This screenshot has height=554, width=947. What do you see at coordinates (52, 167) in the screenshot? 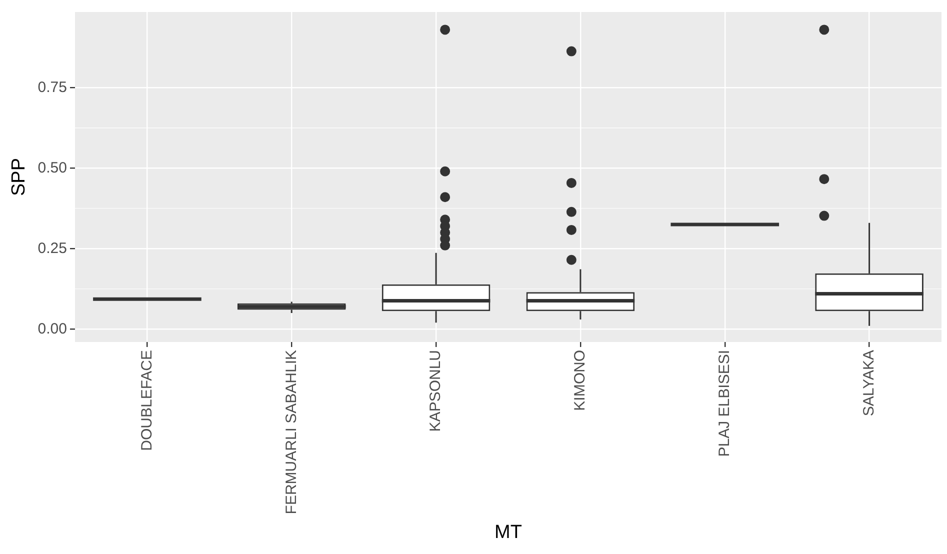
I see `y-tick-label: 0.50` at bounding box center [52, 167].